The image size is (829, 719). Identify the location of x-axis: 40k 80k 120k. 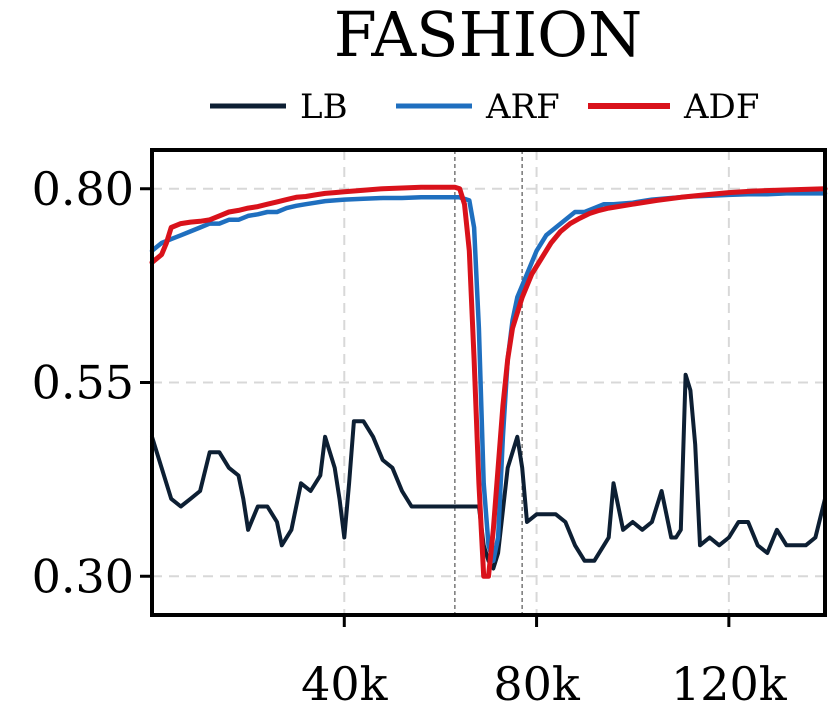
(544, 663).